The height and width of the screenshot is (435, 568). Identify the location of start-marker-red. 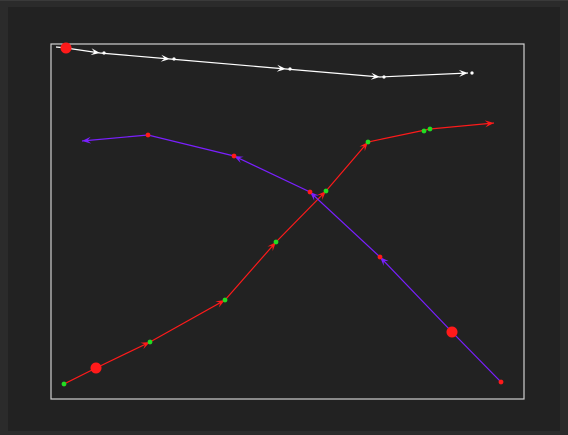
(96, 368).